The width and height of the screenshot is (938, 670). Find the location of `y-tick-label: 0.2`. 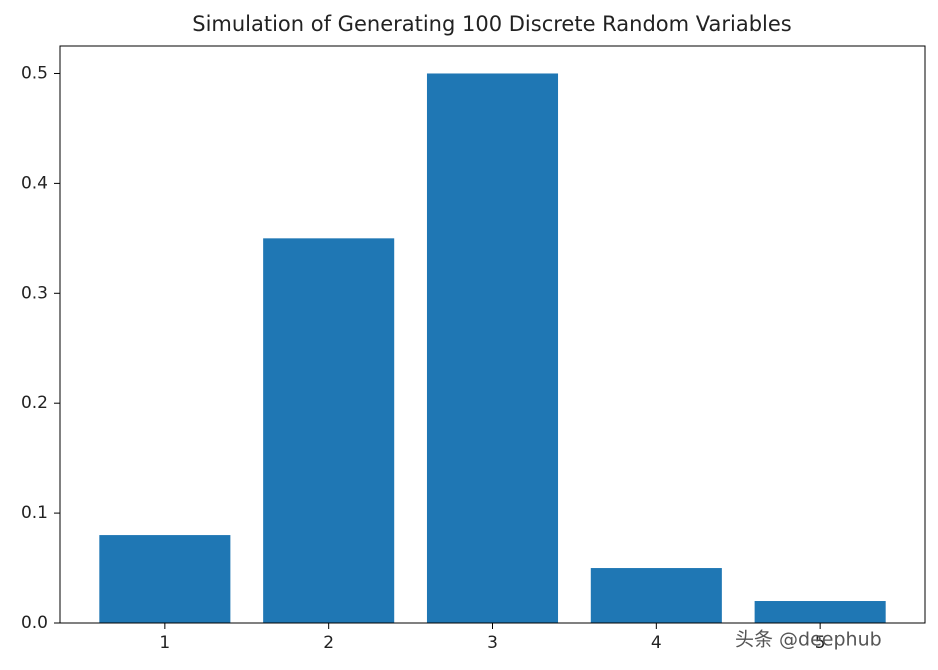

y-tick-label: 0.2 is located at coordinates (34, 403).